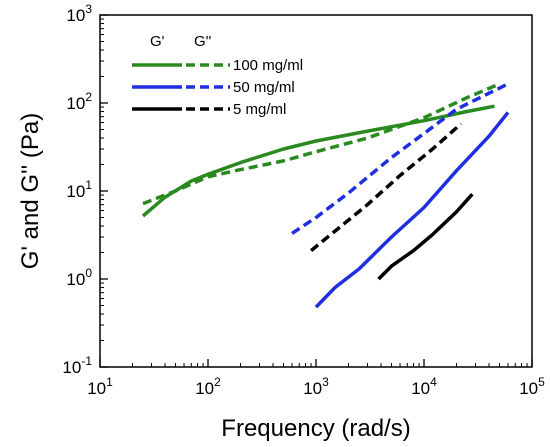 The height and width of the screenshot is (447, 550). I want to click on y-axis-title: G' and G'' (Pa), so click(30, 191).